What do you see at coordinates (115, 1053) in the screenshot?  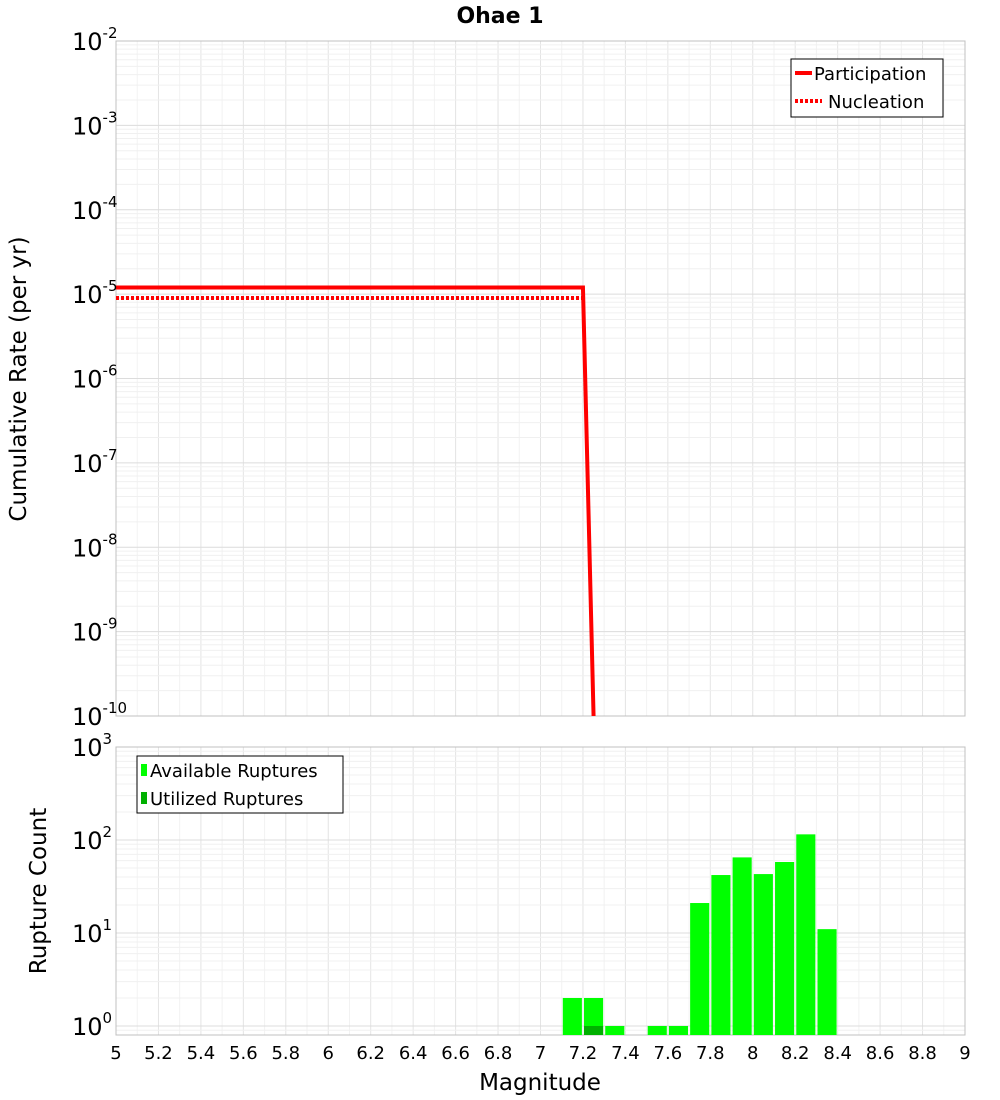 I see `x-tick-label: 5` at bounding box center [115, 1053].